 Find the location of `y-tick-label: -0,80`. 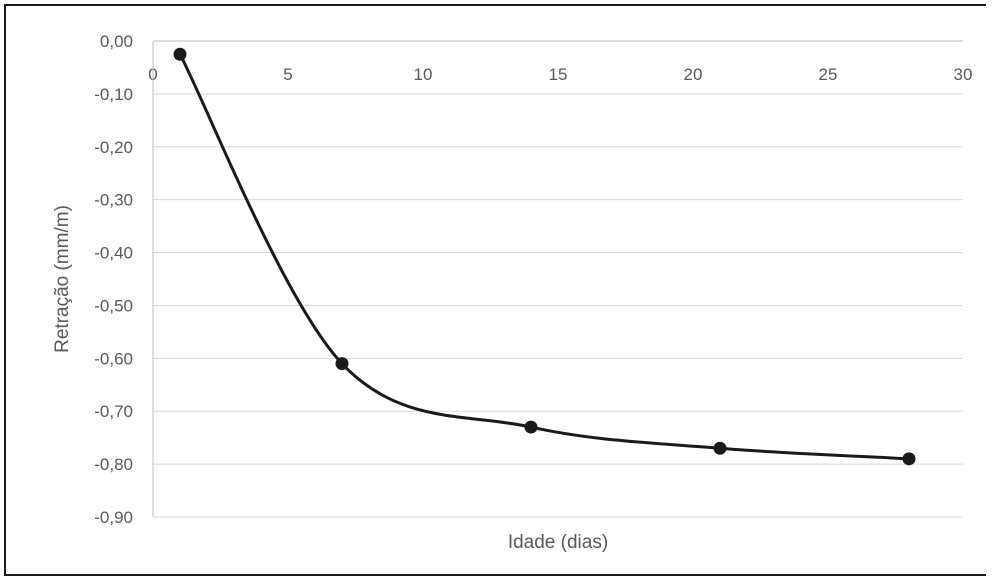

y-tick-label: -0,80 is located at coordinates (113, 464).